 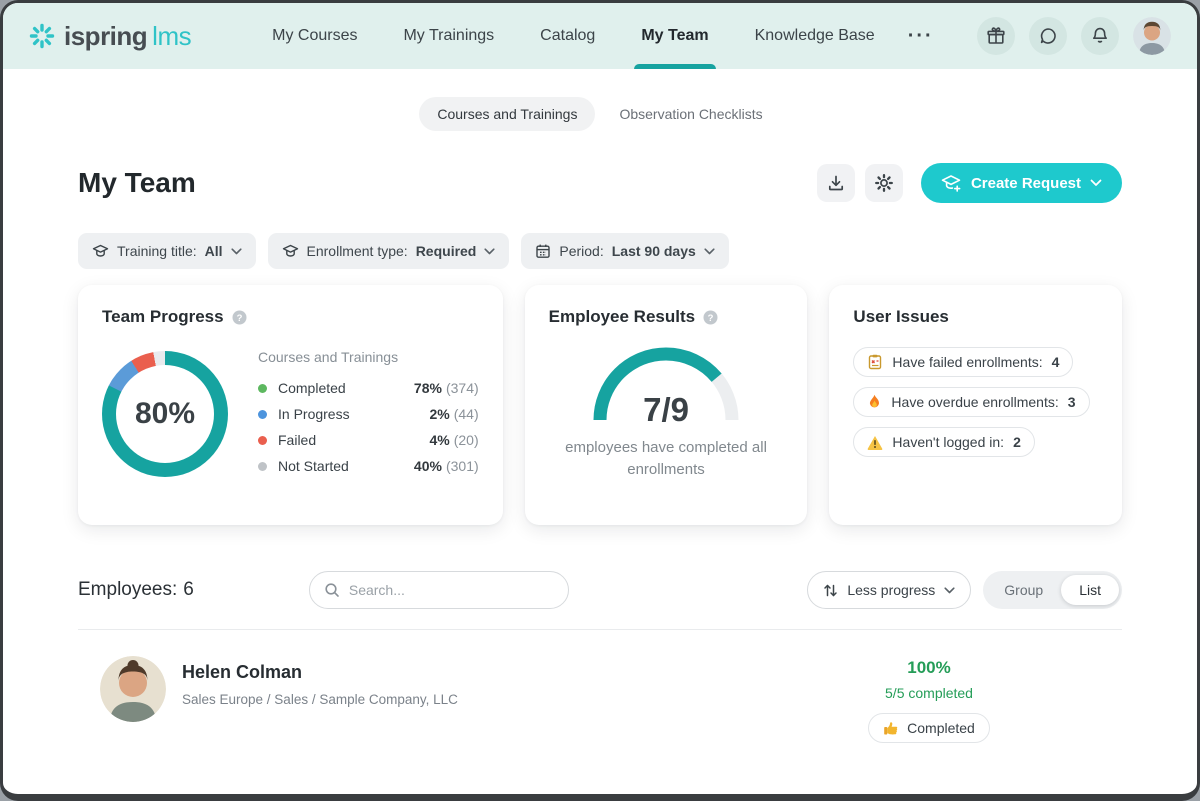 I want to click on legend-heading: Courses and Trainings, so click(x=328, y=357).